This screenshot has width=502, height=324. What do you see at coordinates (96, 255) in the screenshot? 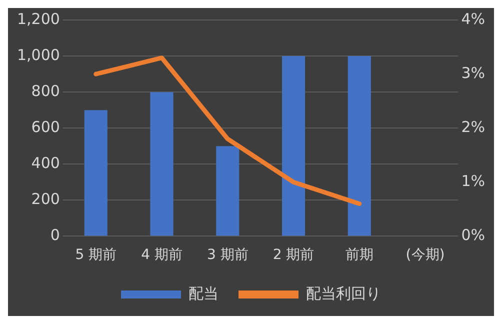
I see `x-tick-label: 5 期前` at bounding box center [96, 255].